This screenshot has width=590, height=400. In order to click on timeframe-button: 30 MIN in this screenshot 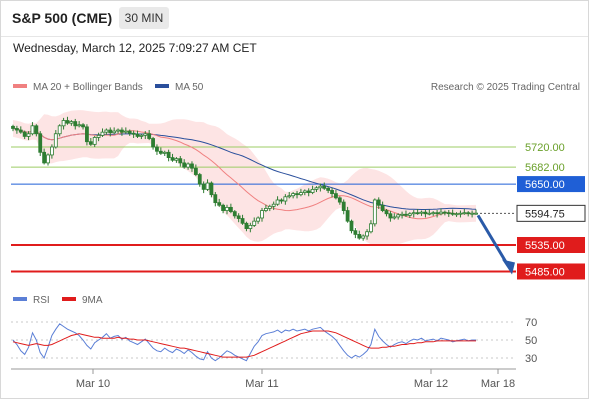, I will do `click(144, 18)`.